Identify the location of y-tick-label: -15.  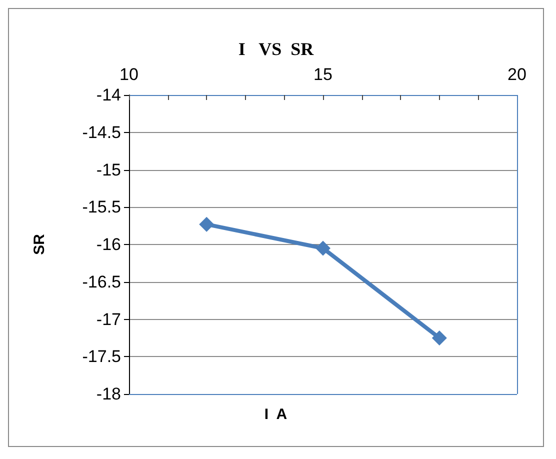
(108, 170).